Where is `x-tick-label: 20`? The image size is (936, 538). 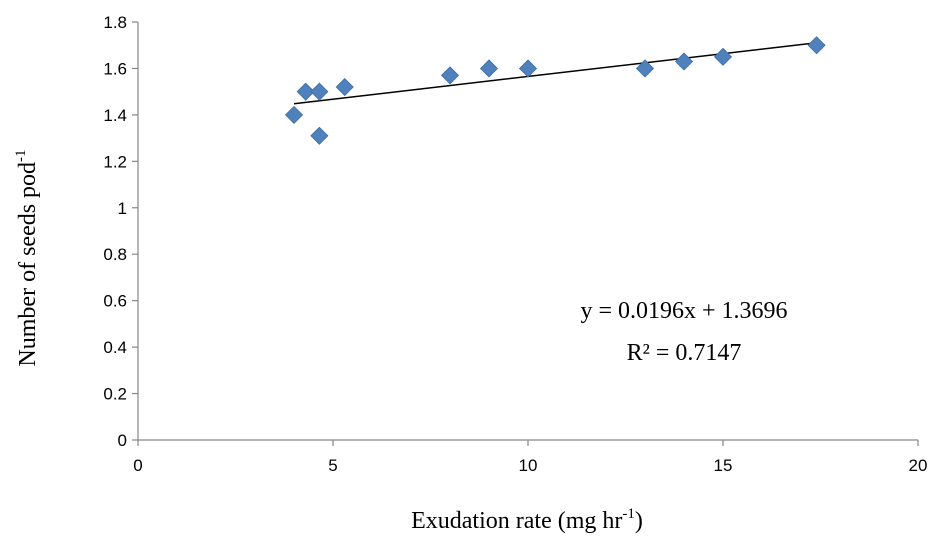
x-tick-label: 20 is located at coordinates (918, 465).